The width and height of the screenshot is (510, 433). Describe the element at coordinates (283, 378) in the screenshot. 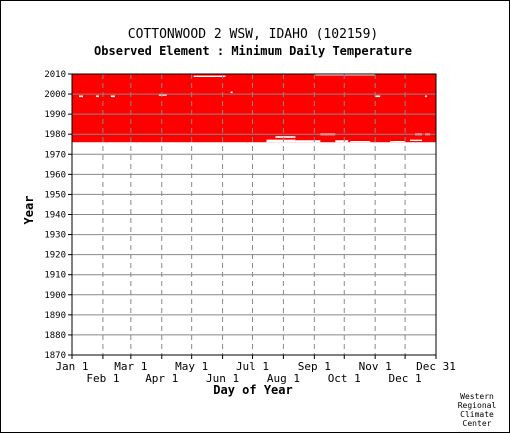

I see `x-tick-label: Aug 1` at that location.